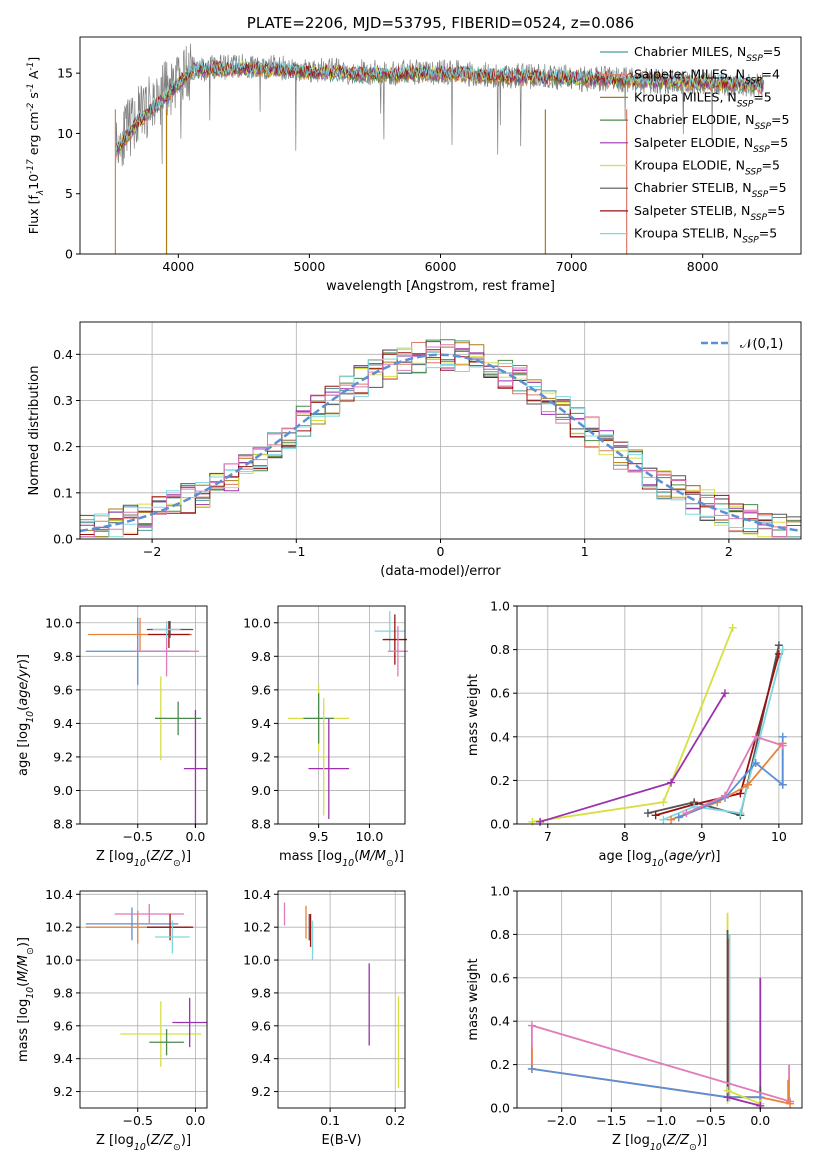  Describe the element at coordinates (661, 1120) in the screenshot. I see `x-tick-label: −1.0` at that location.